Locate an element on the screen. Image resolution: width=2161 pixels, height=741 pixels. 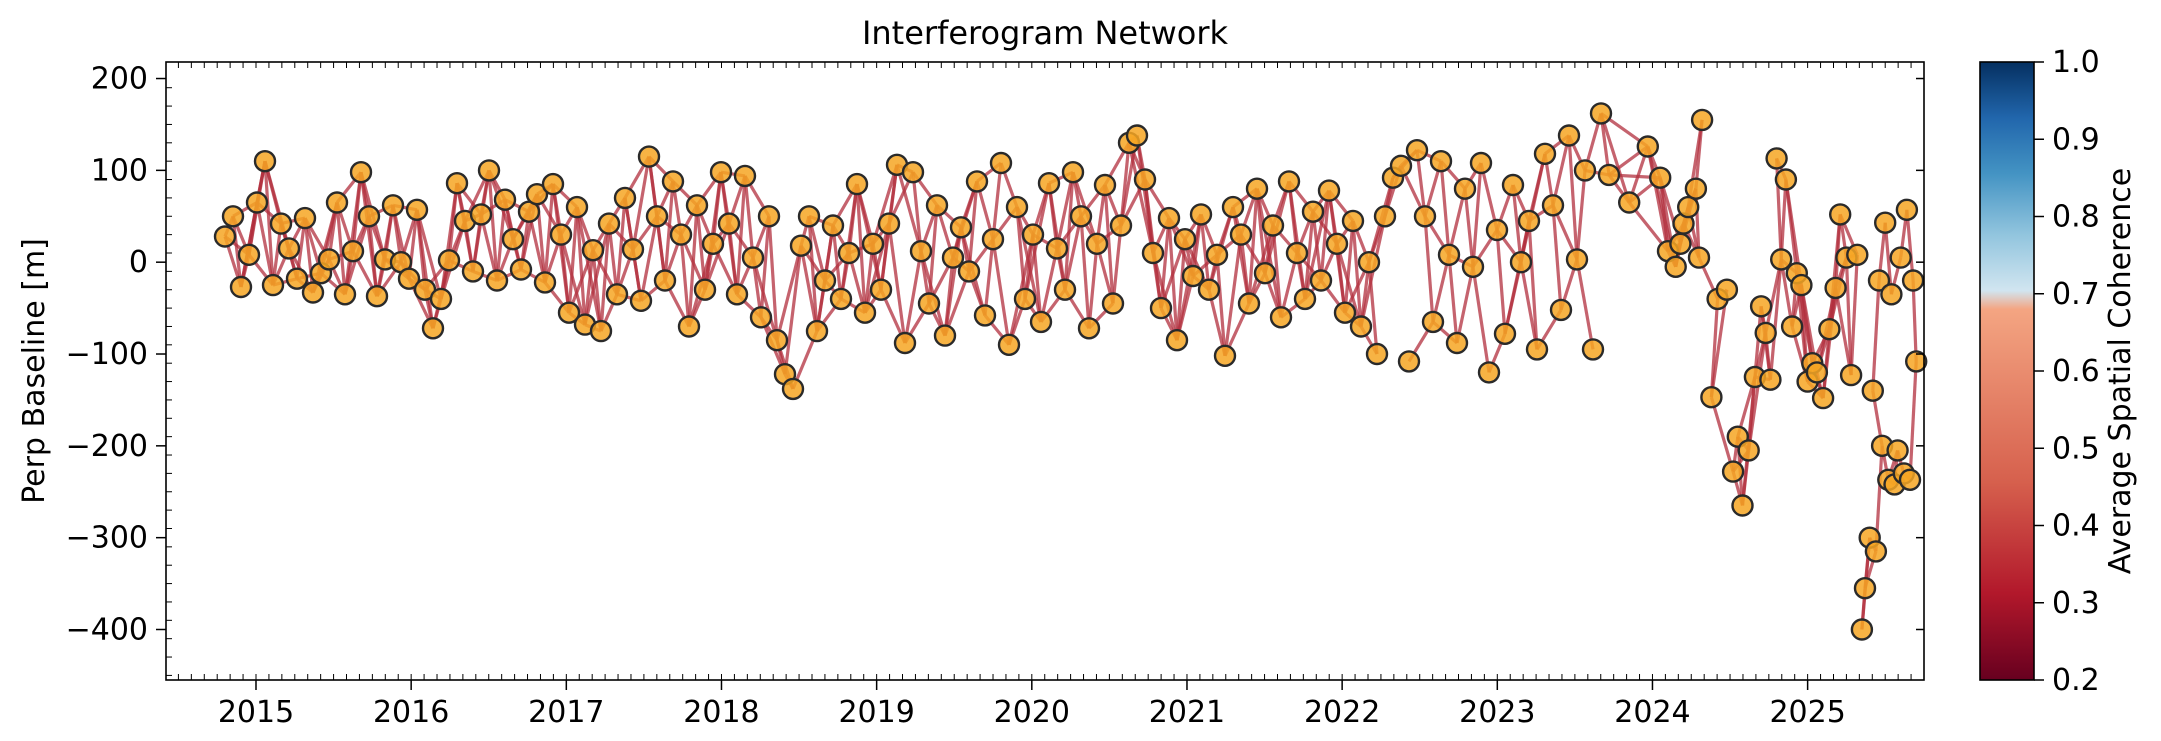
colorbar-label: Average Spatial Coherence is located at coordinates (2120, 371).